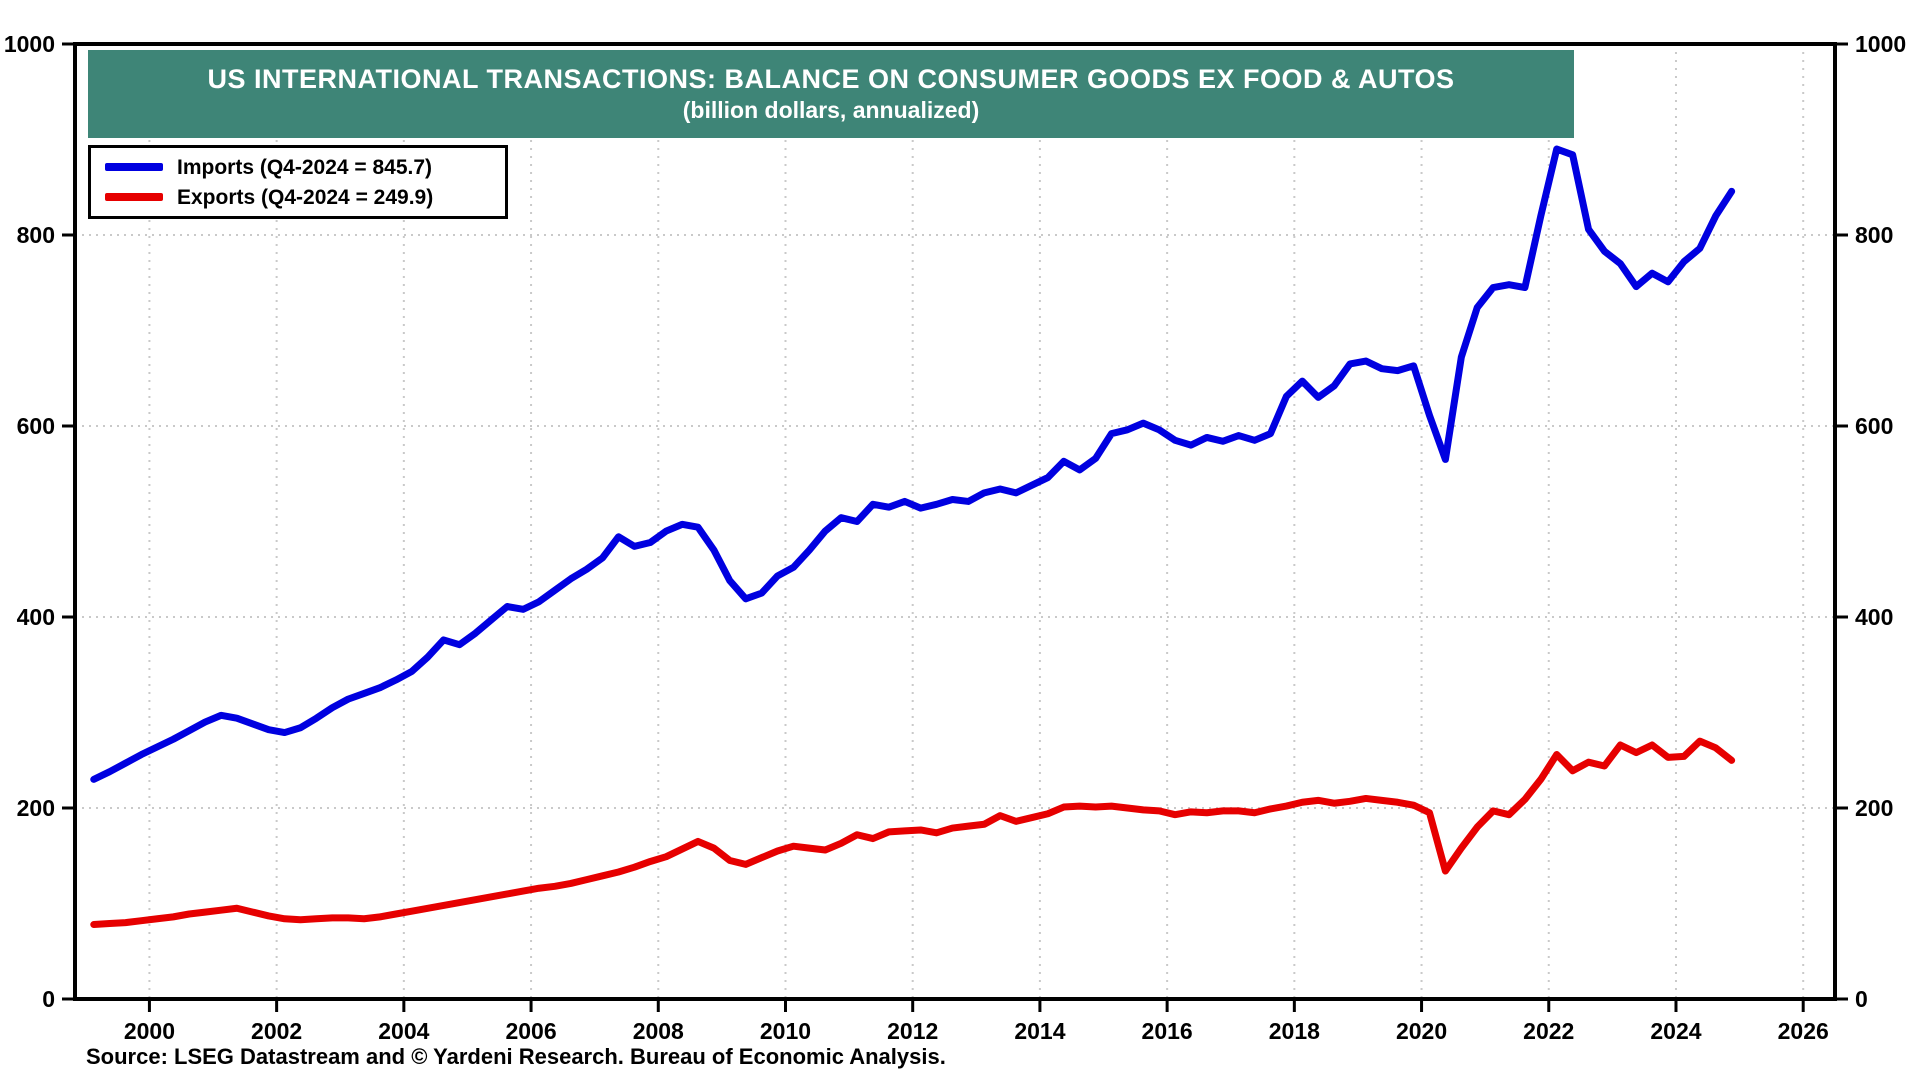  What do you see at coordinates (1880, 44) in the screenshot?
I see `y-axis-label-right: 1000` at bounding box center [1880, 44].